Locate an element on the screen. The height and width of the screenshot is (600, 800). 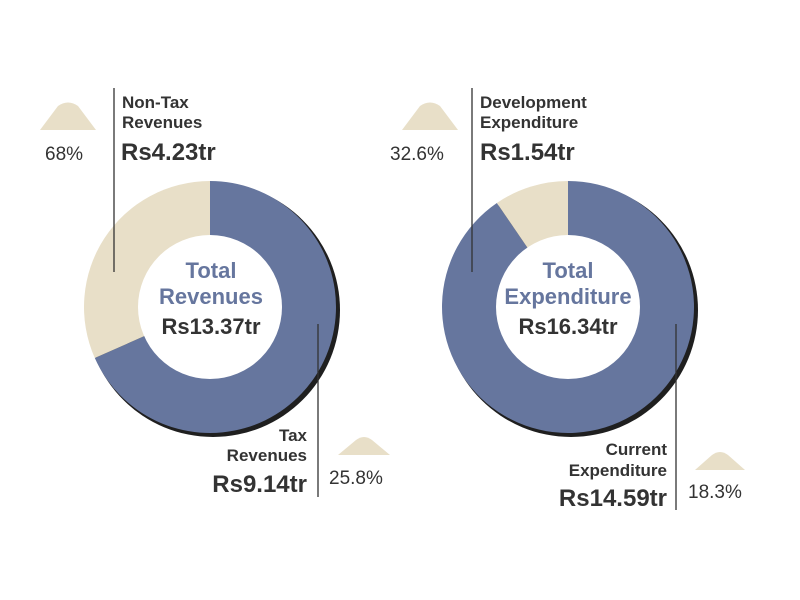
current-change-arrow-icon is located at coordinates (720, 461).